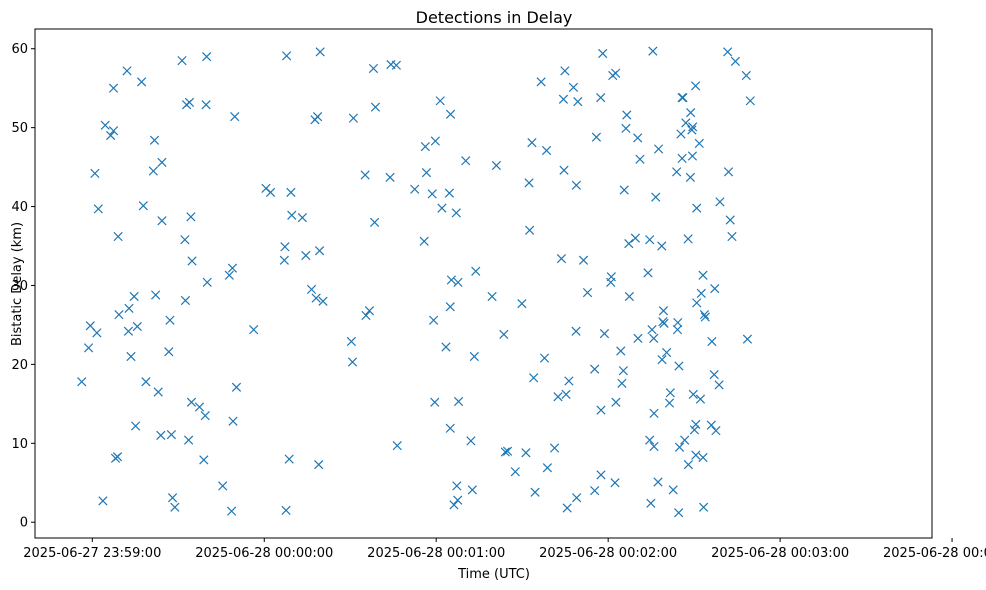 The height and width of the screenshot is (590, 986). Describe the element at coordinates (608, 553) in the screenshot. I see `x-tick-label: 2025-06-28 00:02:00` at that location.